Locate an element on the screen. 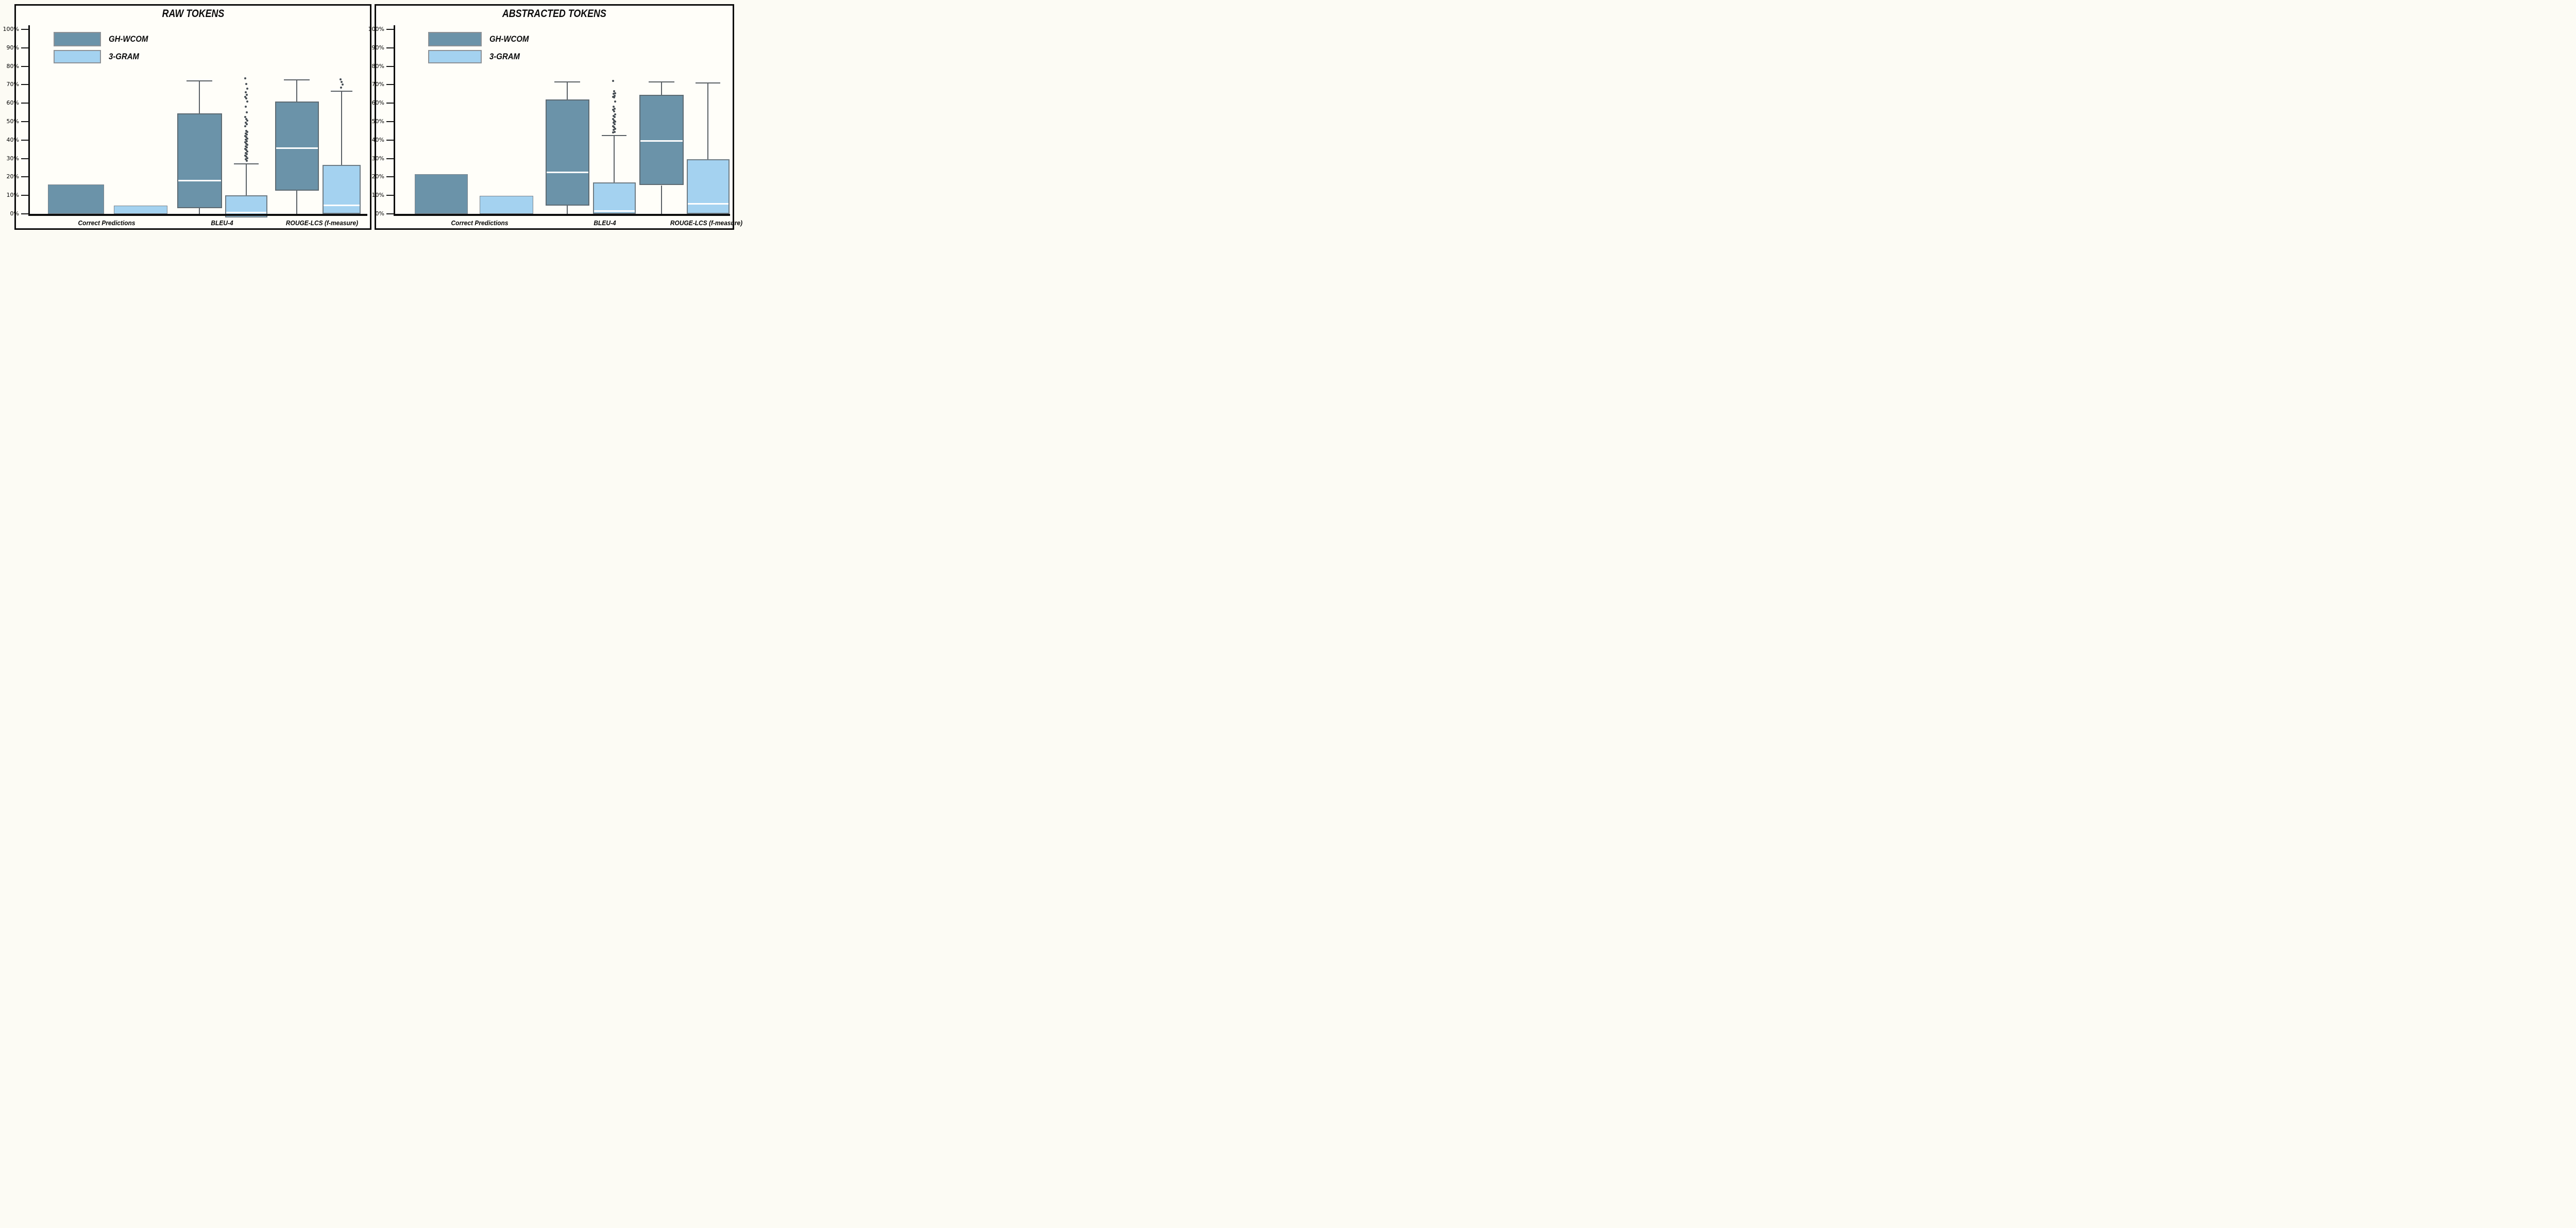  category-label-2: ROUGE-LCS (f-measure) is located at coordinates (322, 223).